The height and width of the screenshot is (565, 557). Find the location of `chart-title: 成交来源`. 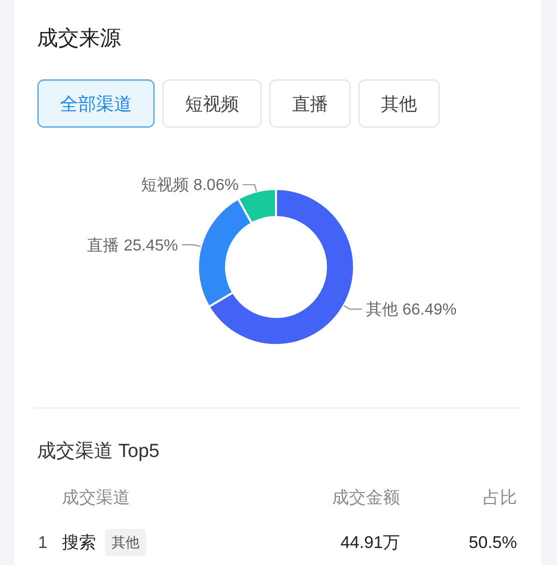

chart-title: 成交来源 is located at coordinates (79, 38).